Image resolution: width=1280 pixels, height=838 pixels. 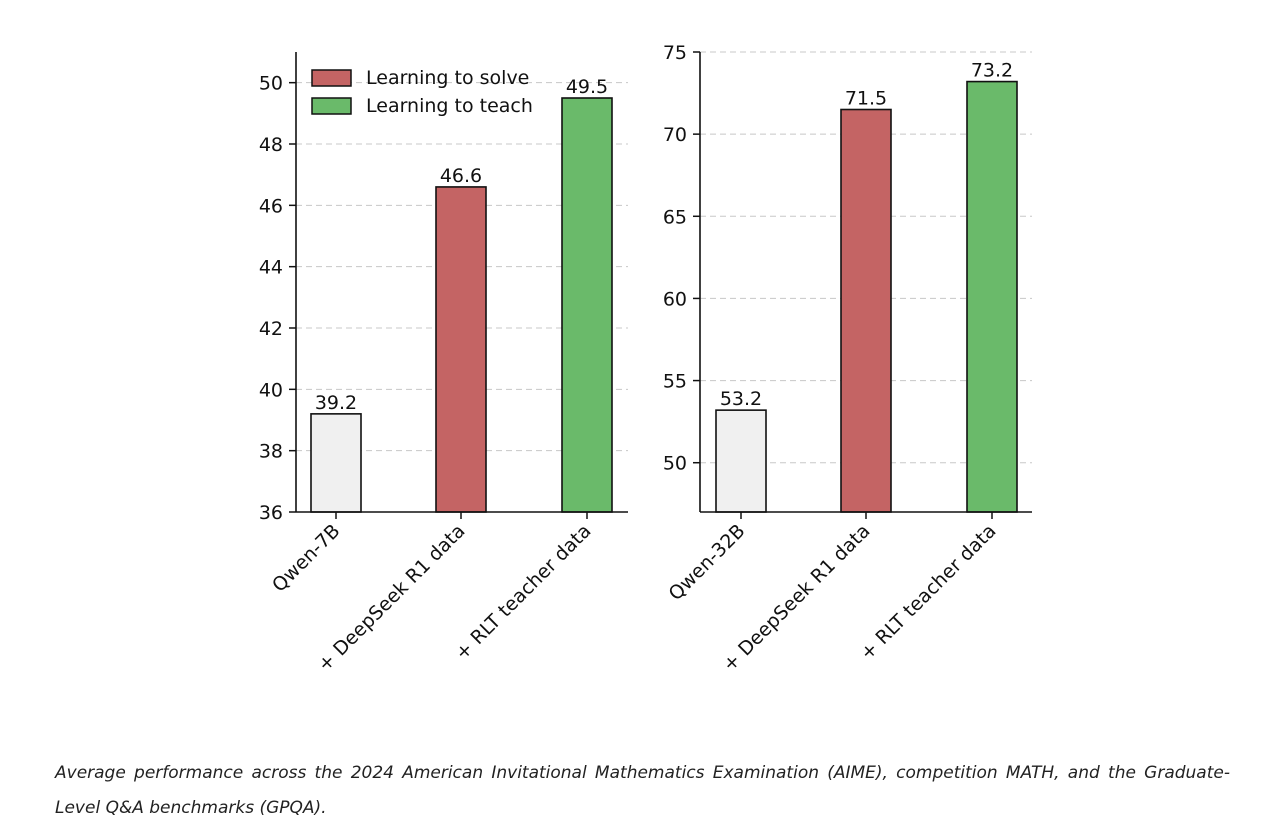 I want to click on y-tick-label: 48, so click(x=271, y=145).